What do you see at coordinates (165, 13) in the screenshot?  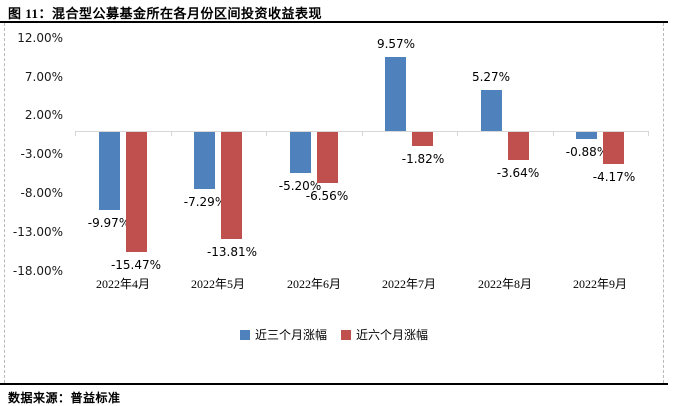 I see `figure-title: 图 11：混合型公募基金所在各月份区间投资收益表现` at bounding box center [165, 13].